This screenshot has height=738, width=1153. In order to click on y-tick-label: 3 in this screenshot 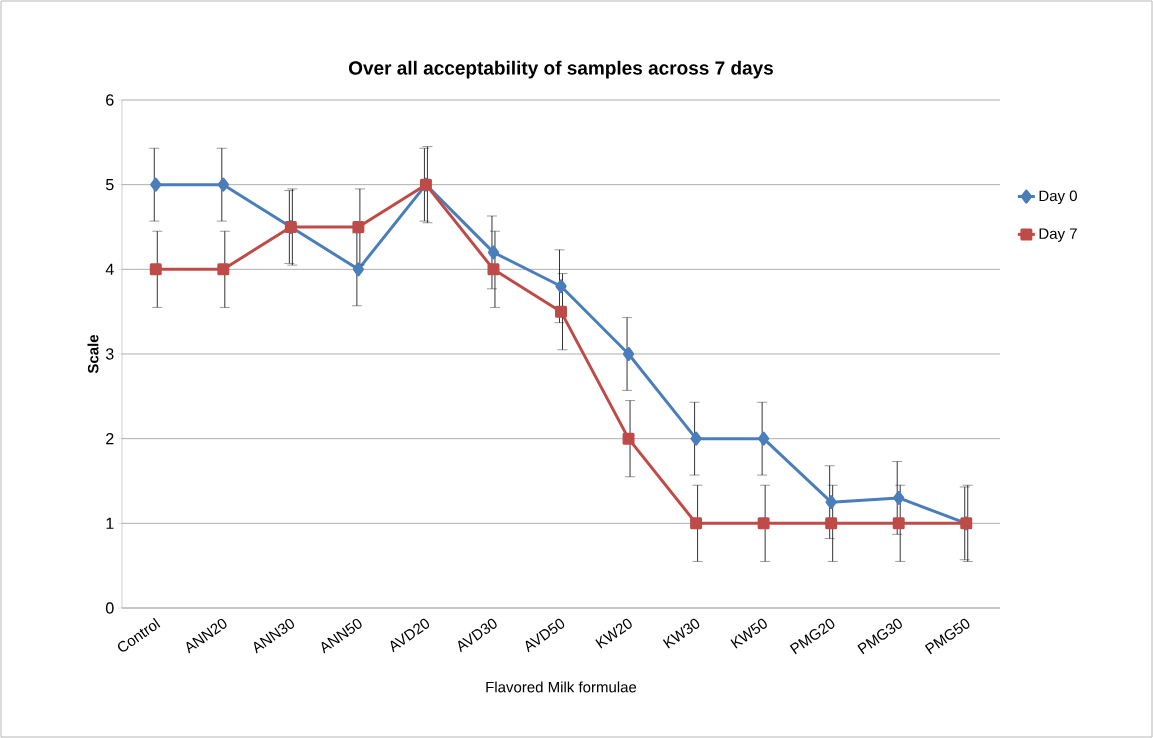, I will do `click(109, 354)`.